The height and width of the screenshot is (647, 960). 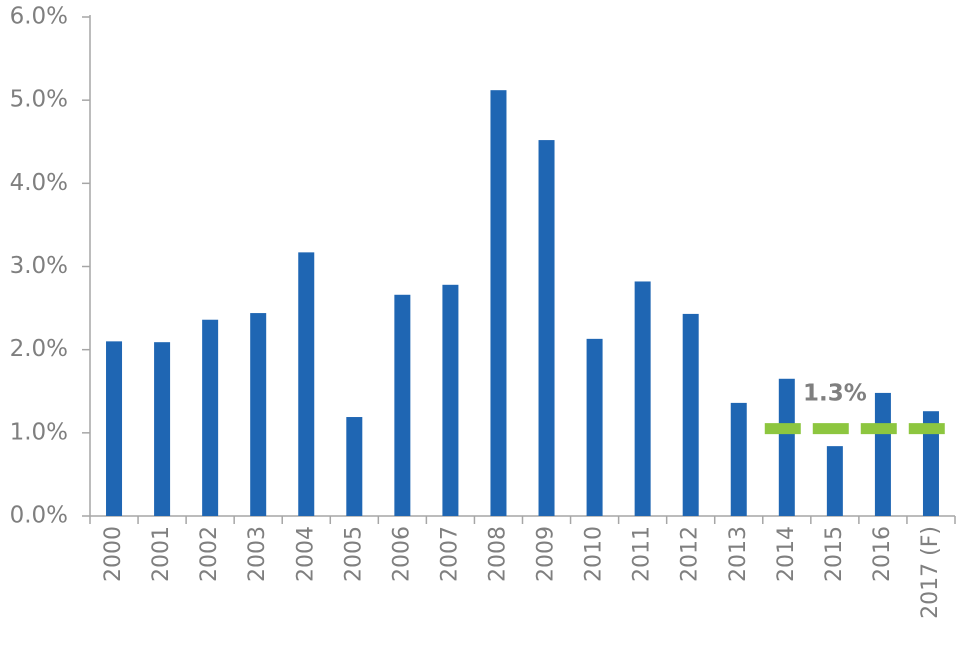 What do you see at coordinates (401, 554) in the screenshot?
I see `x-tick-label: 2006` at bounding box center [401, 554].